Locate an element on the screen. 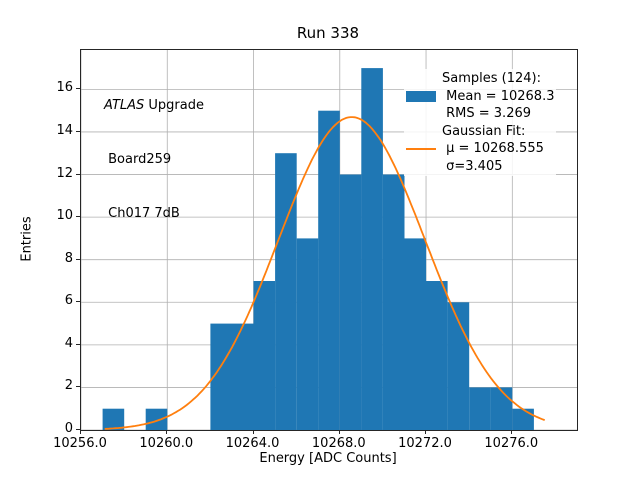 This screenshot has height=480, width=640. y-tick-label: 8 is located at coordinates (68, 258).